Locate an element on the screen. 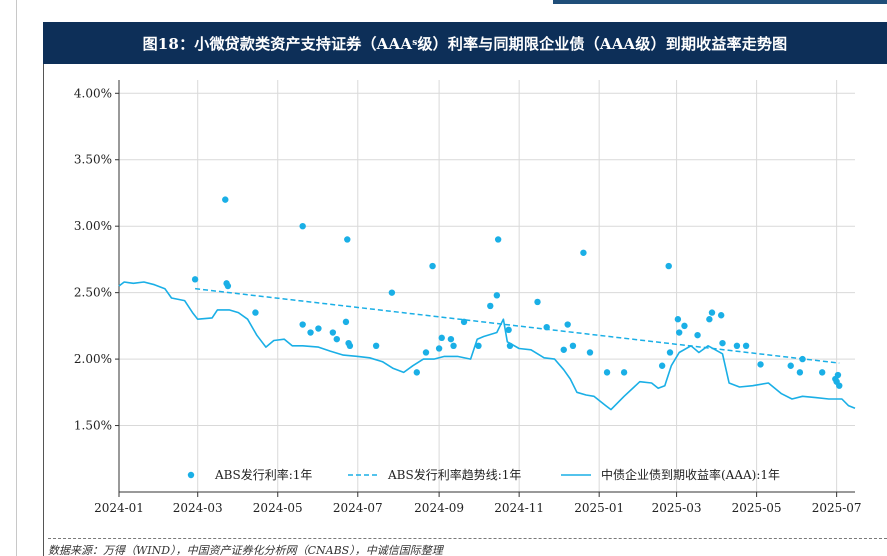 Image resolution: width=887 pixels, height=556 pixels. chart-title-prefix: 图18：小微贷款类资产支持证券（AAA is located at coordinates (277, 43).